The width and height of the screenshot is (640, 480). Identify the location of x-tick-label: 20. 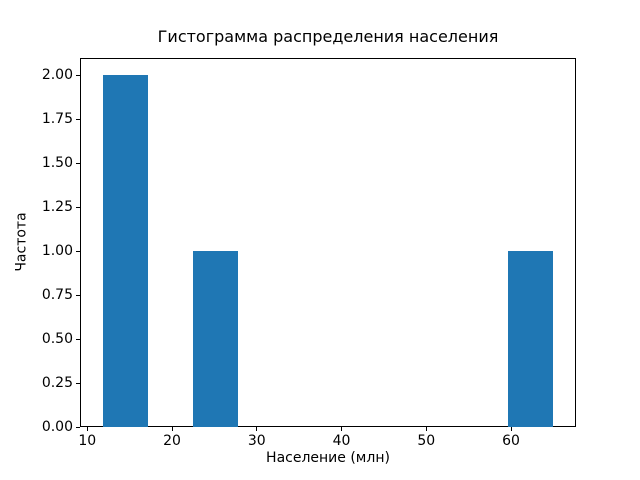
(172, 440).